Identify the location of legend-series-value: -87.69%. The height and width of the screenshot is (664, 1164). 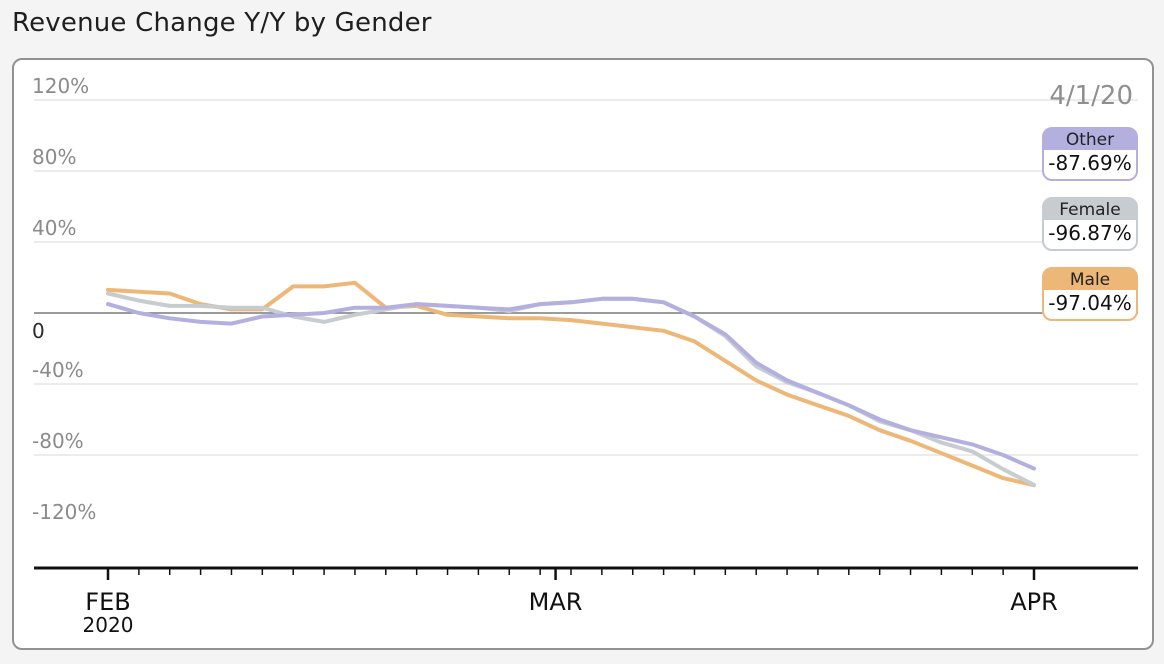
(1089, 163).